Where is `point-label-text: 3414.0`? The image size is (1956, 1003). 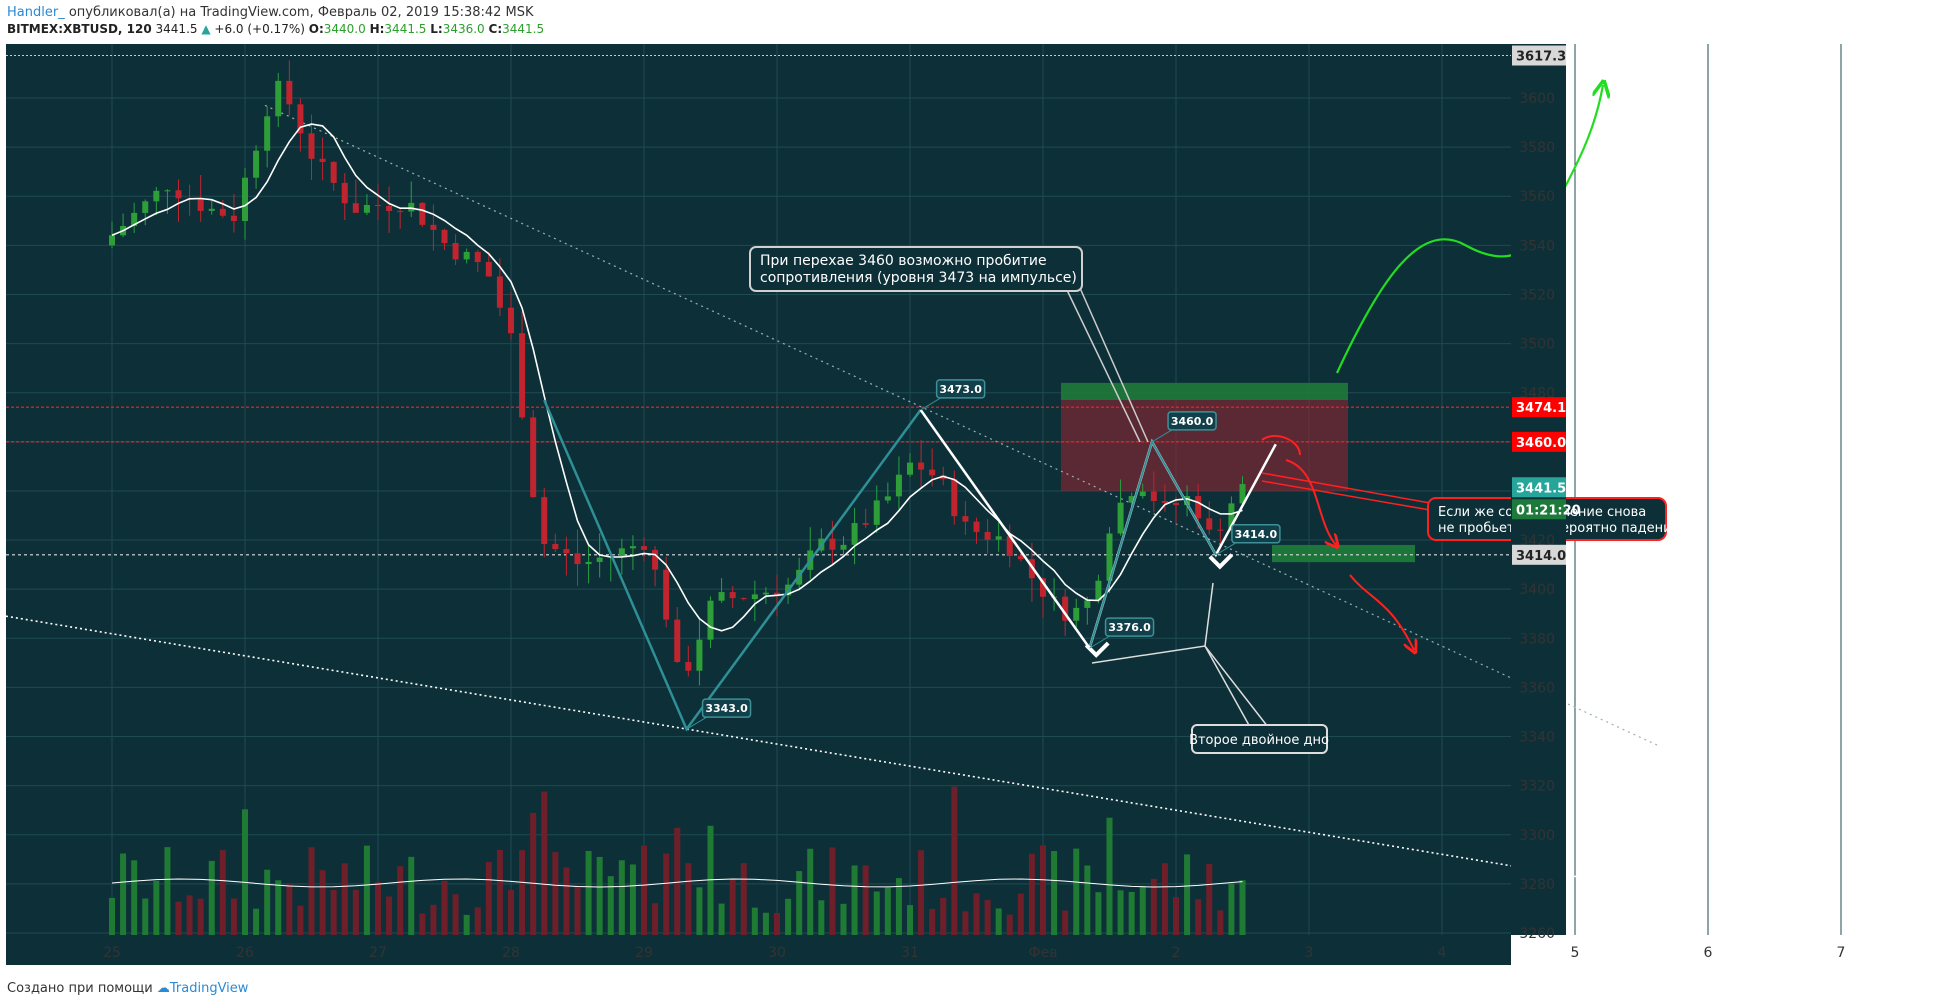
point-label-text: 3414.0 is located at coordinates (1256, 534).